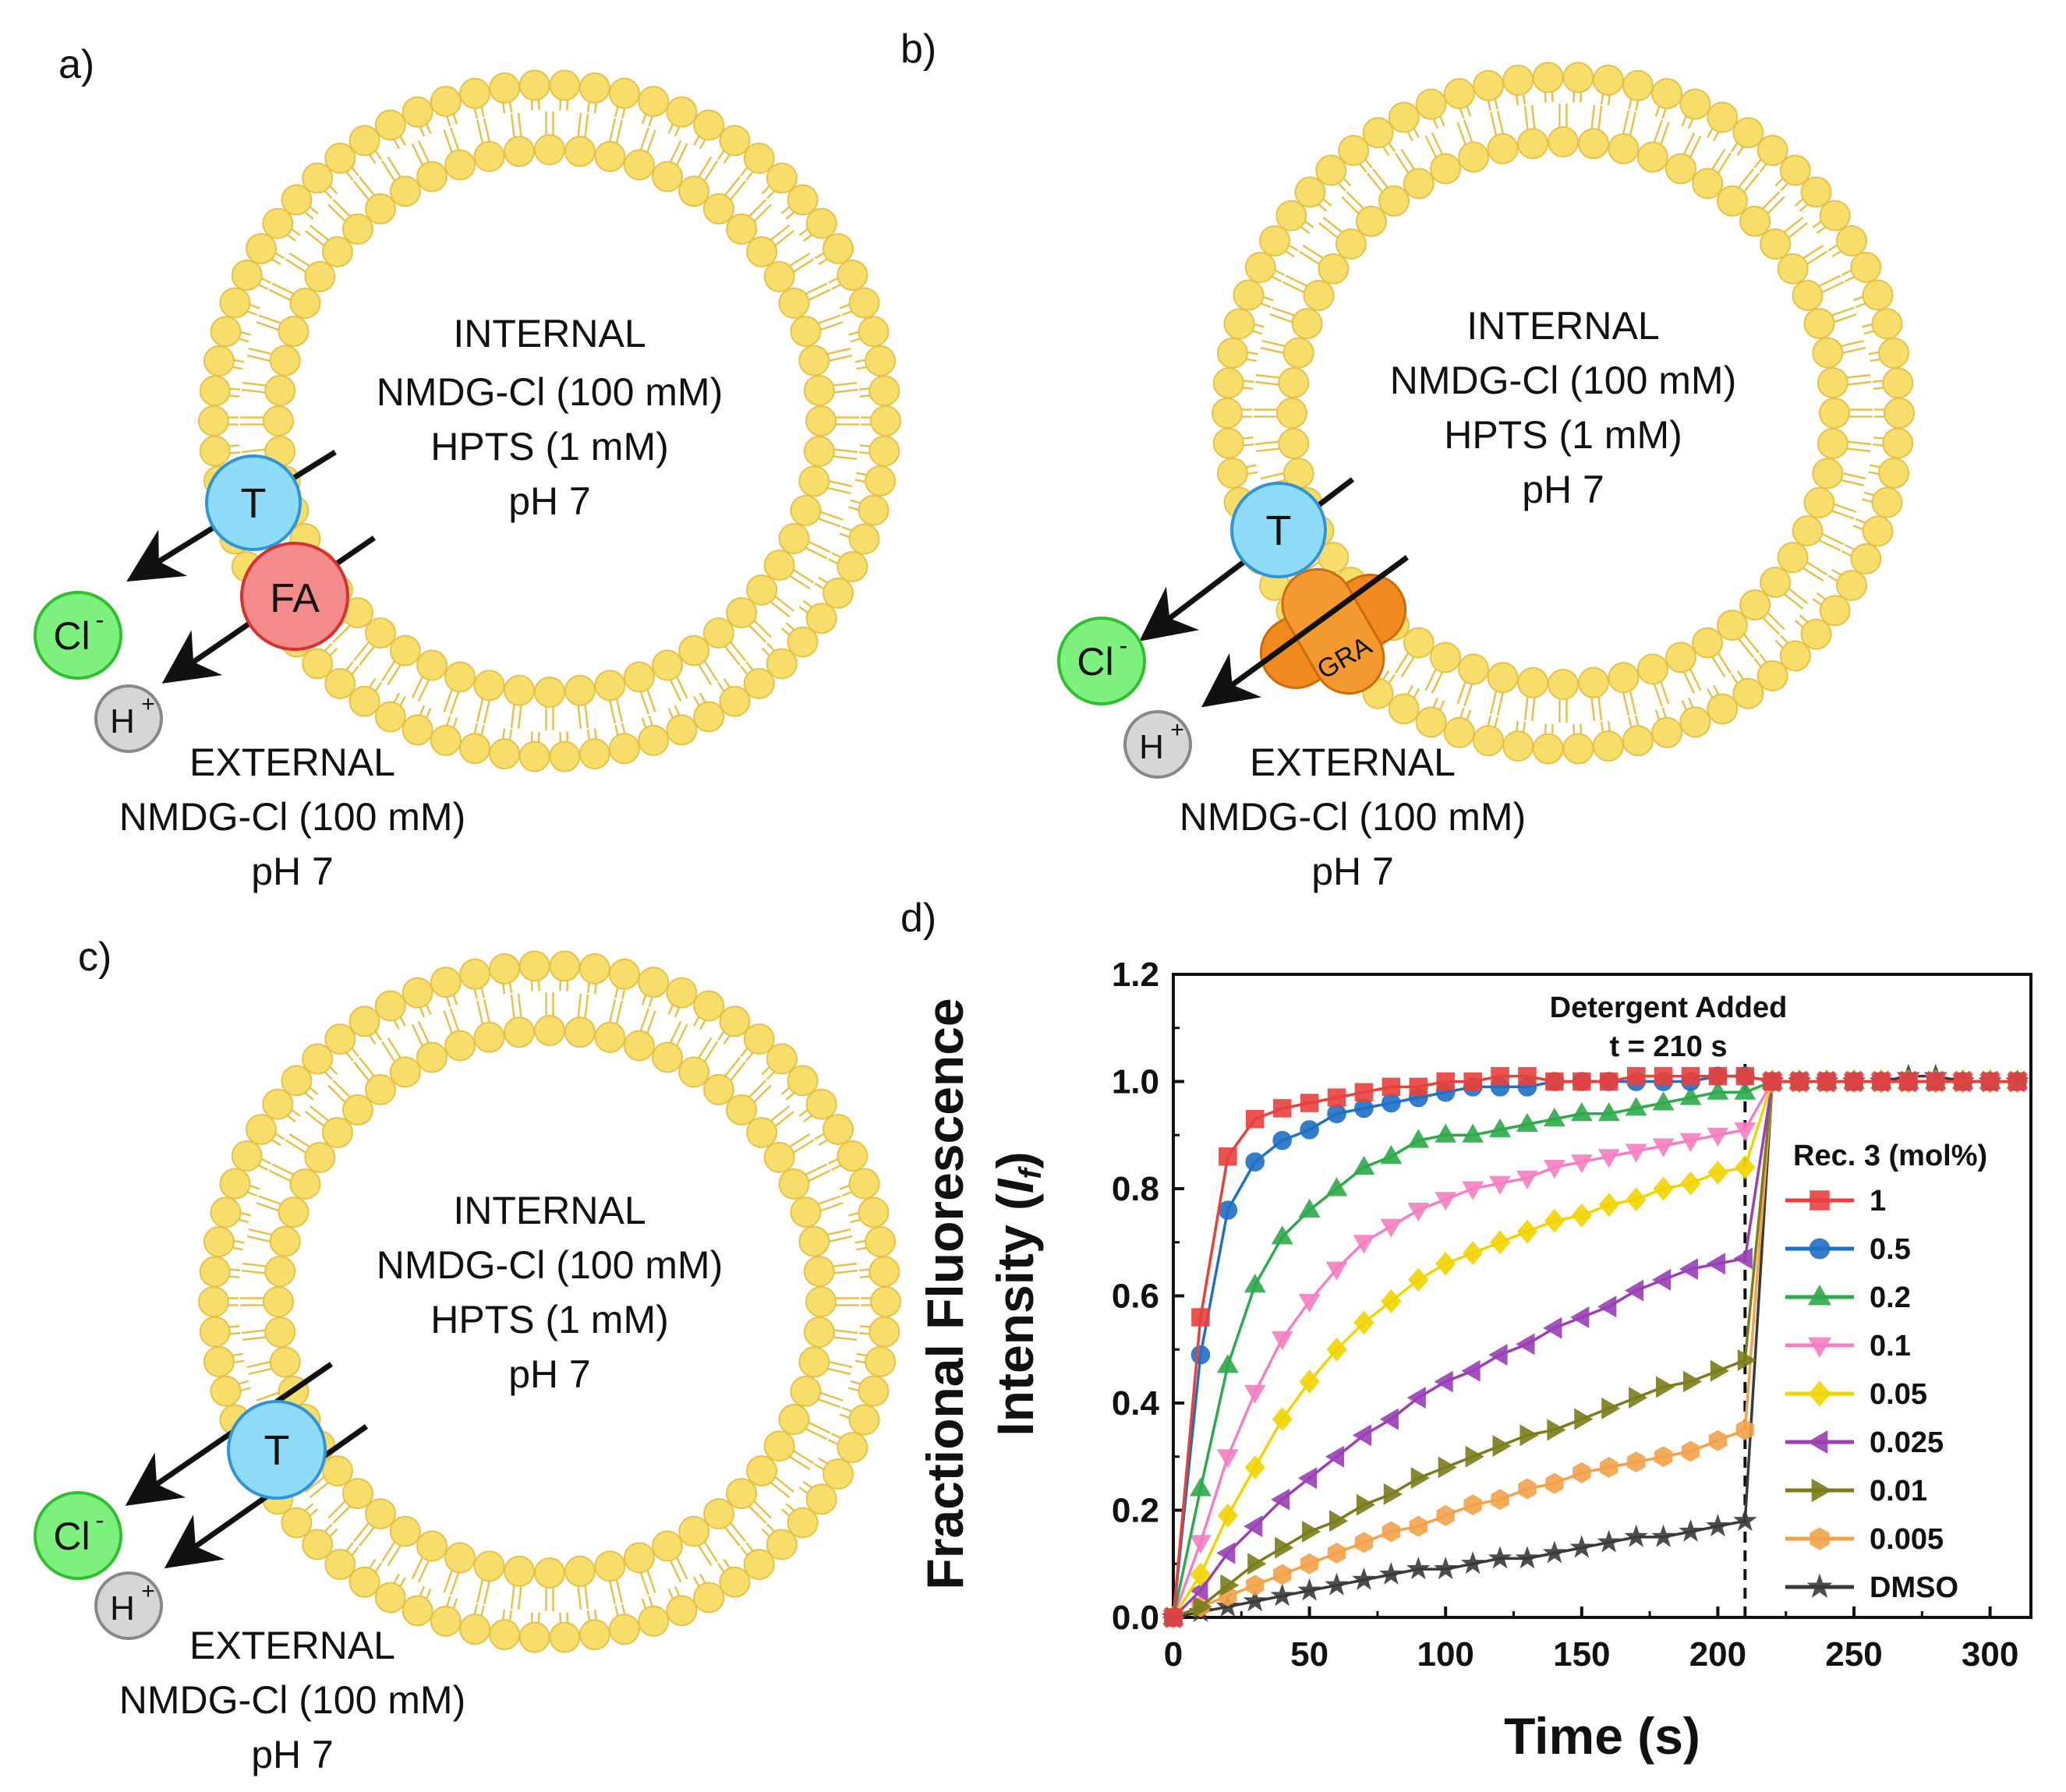 This screenshot has height=1792, width=2066. What do you see at coordinates (549, 334) in the screenshot?
I see `internal-title: INTERNAL` at bounding box center [549, 334].